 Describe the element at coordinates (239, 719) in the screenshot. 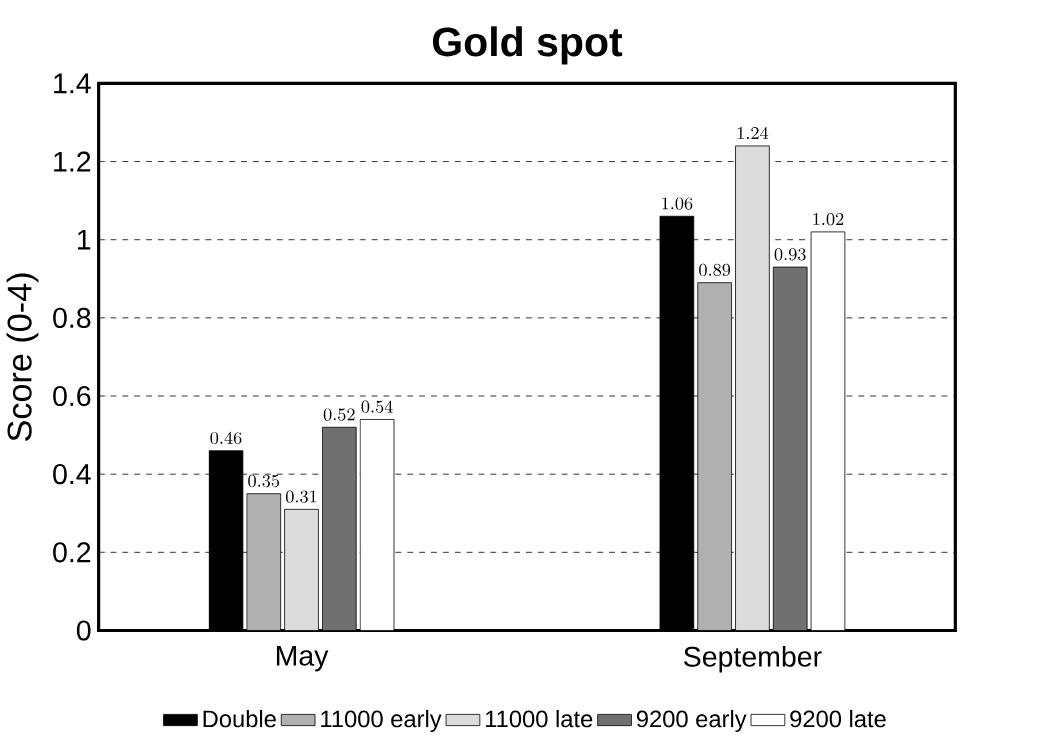

I see `legend-label: Double` at that location.